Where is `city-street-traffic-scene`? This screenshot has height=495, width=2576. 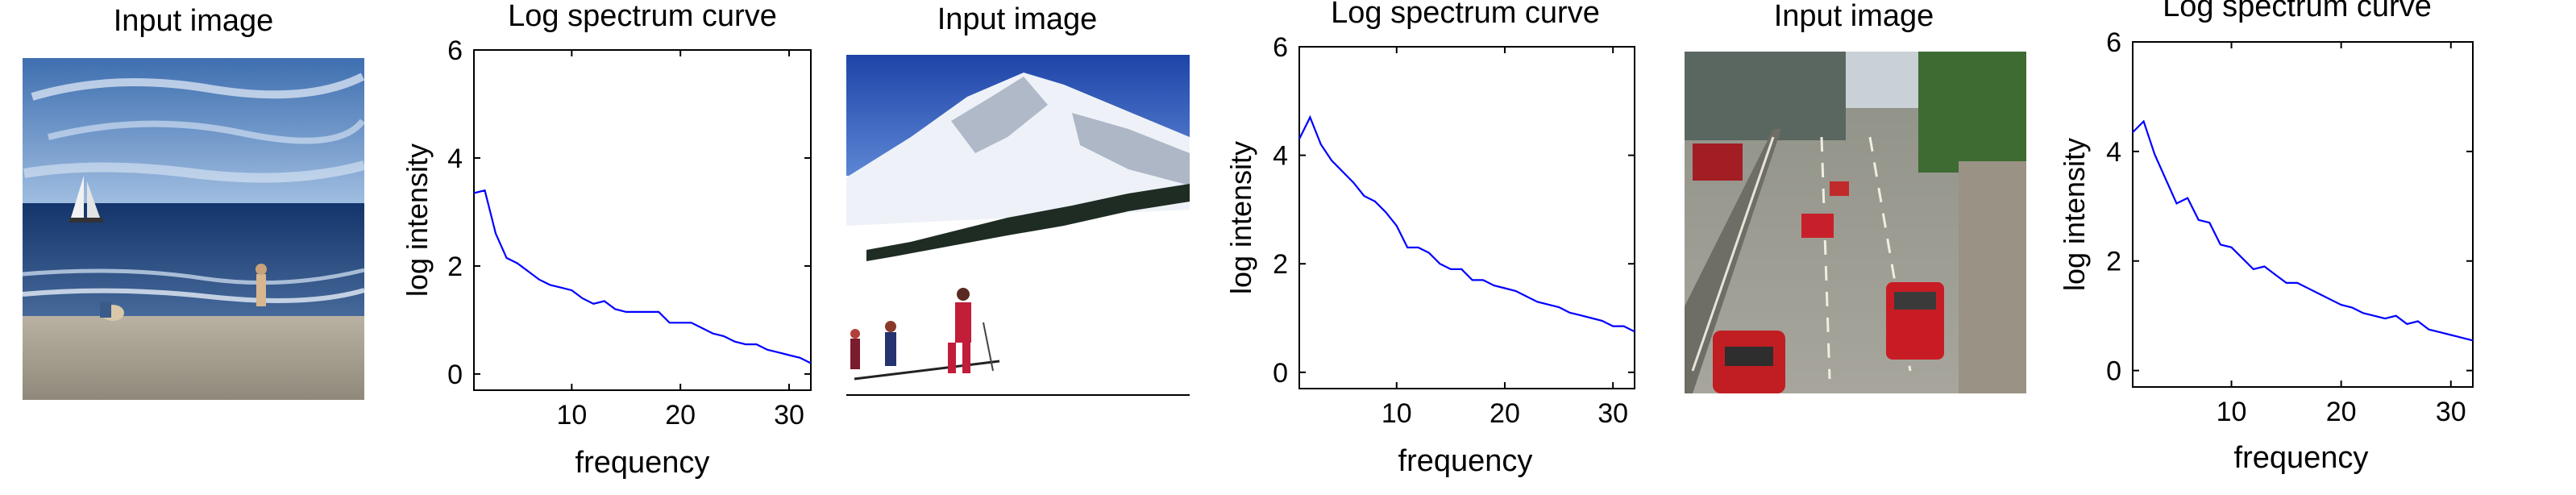 city-street-traffic-scene is located at coordinates (1855, 222).